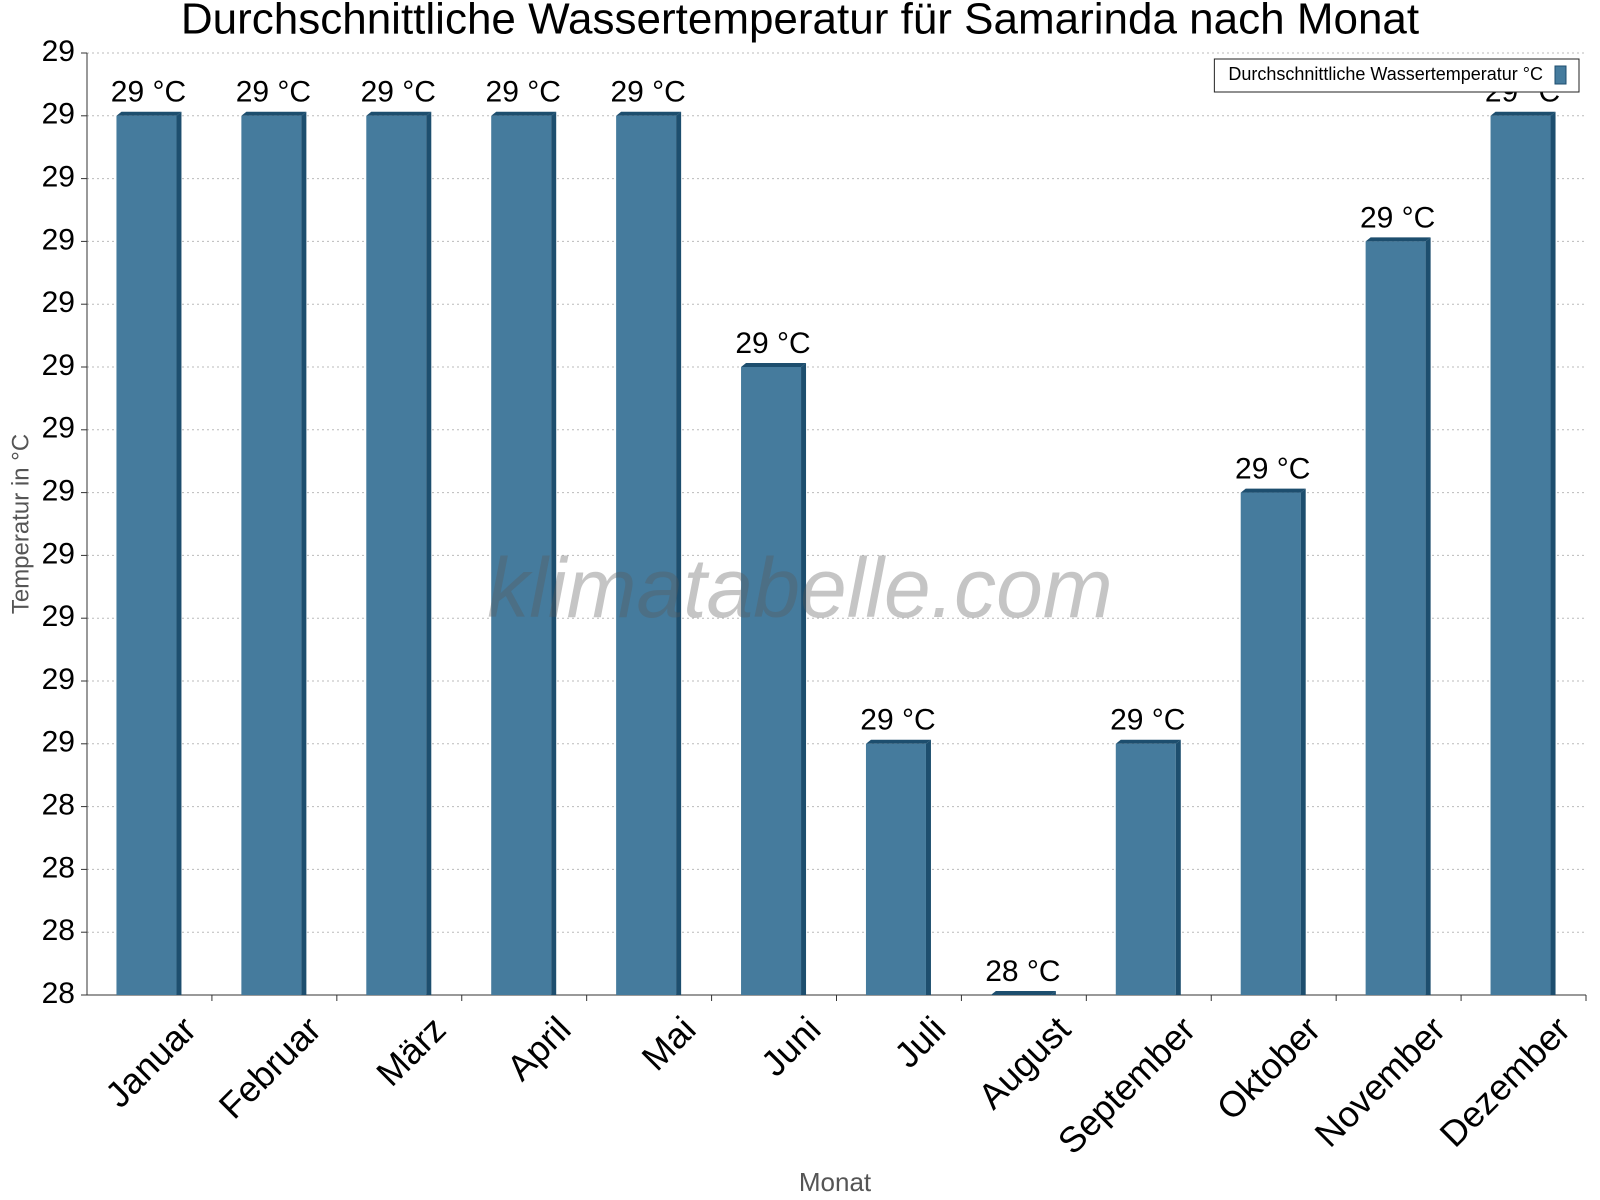  I want to click on y-axis-title: Temperatur in °C, so click(20, 524).